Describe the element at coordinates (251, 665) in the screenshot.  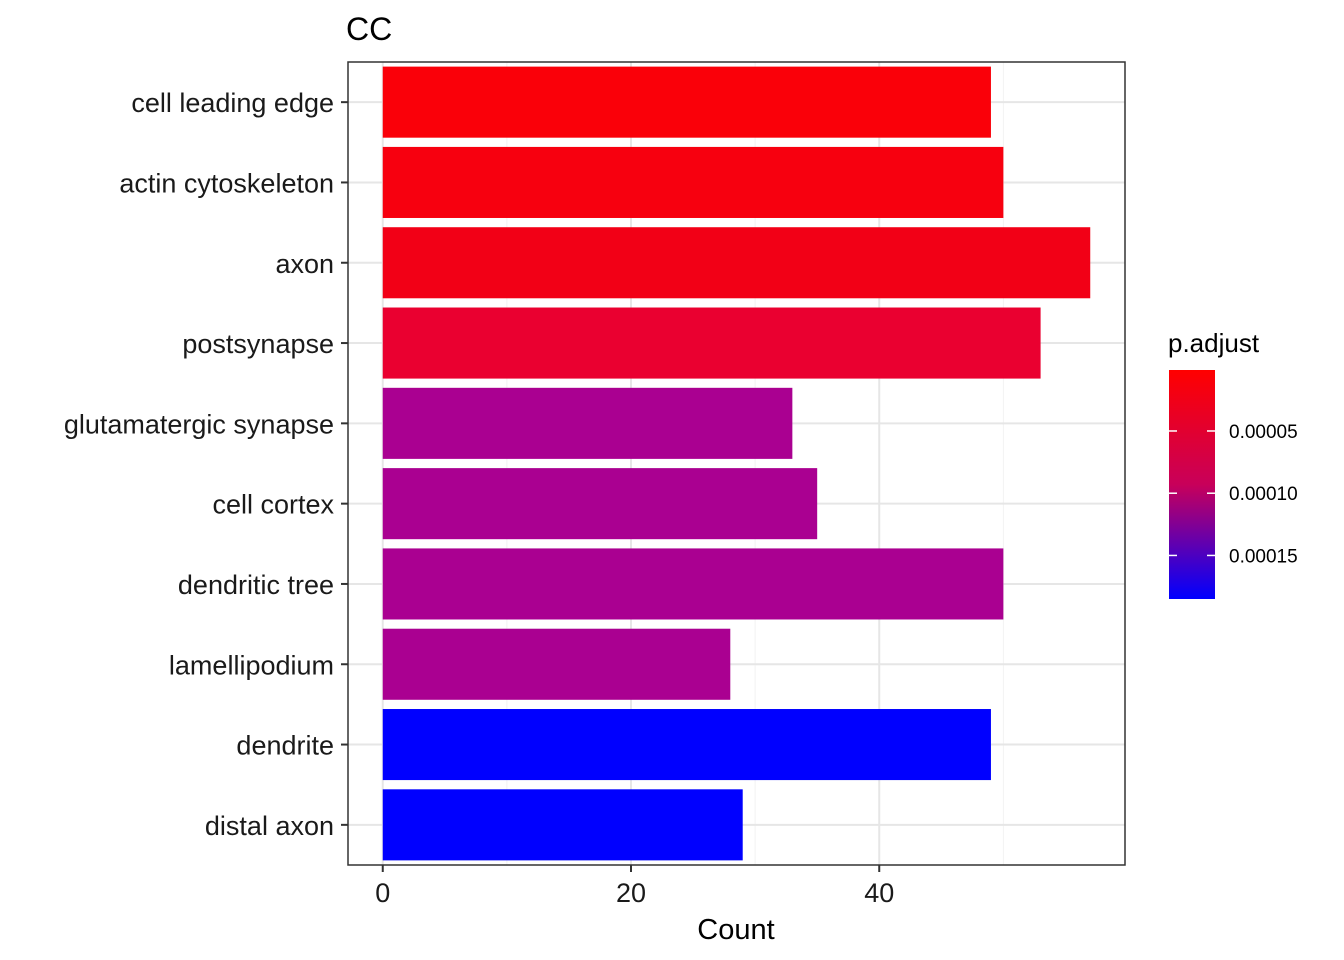
I see `y-tick-label: lamellipodium` at that location.